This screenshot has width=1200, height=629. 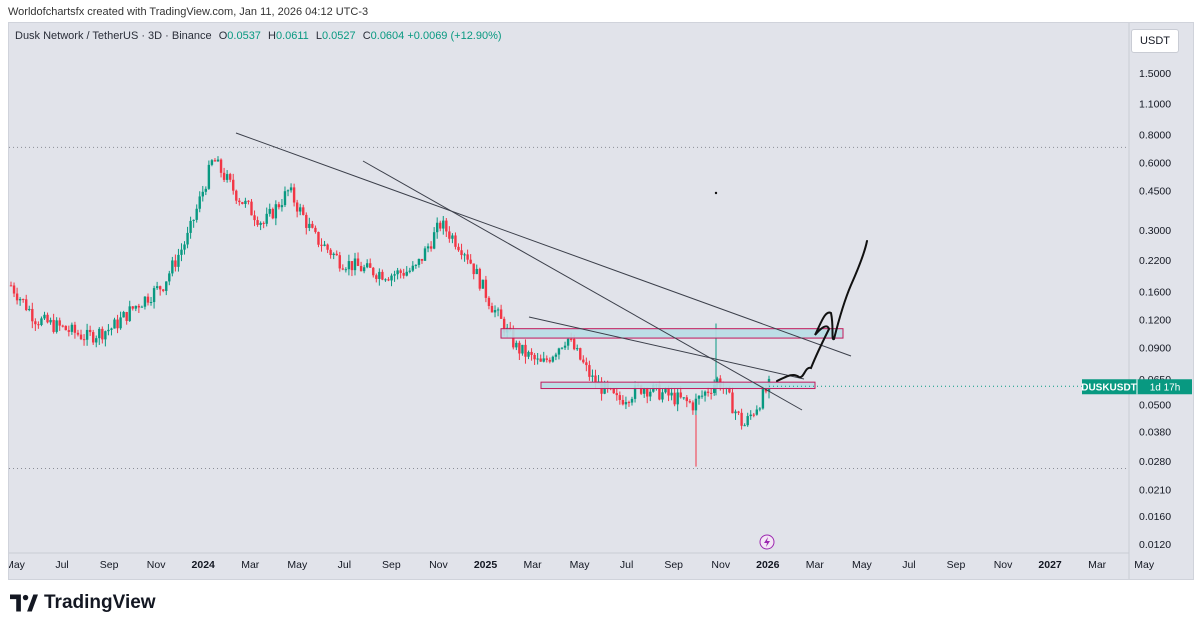 I want to click on low-key: L, so click(x=318, y=36).